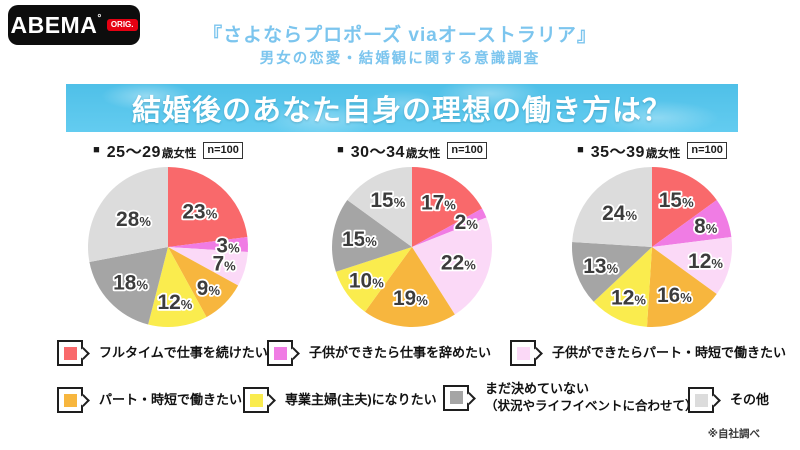  I want to click on pie-chart-30-34: 17%2% 22% 19% 10% 15% 15%, so click(412, 247).